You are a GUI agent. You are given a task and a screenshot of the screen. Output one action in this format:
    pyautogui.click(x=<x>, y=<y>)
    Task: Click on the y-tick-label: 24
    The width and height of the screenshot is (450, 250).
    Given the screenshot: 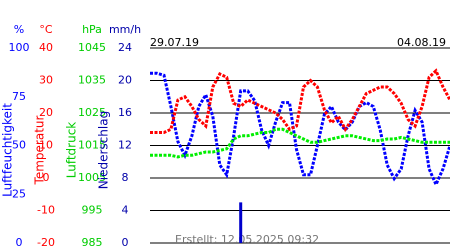 What is the action you would take?
    pyautogui.click(x=125, y=47)
    